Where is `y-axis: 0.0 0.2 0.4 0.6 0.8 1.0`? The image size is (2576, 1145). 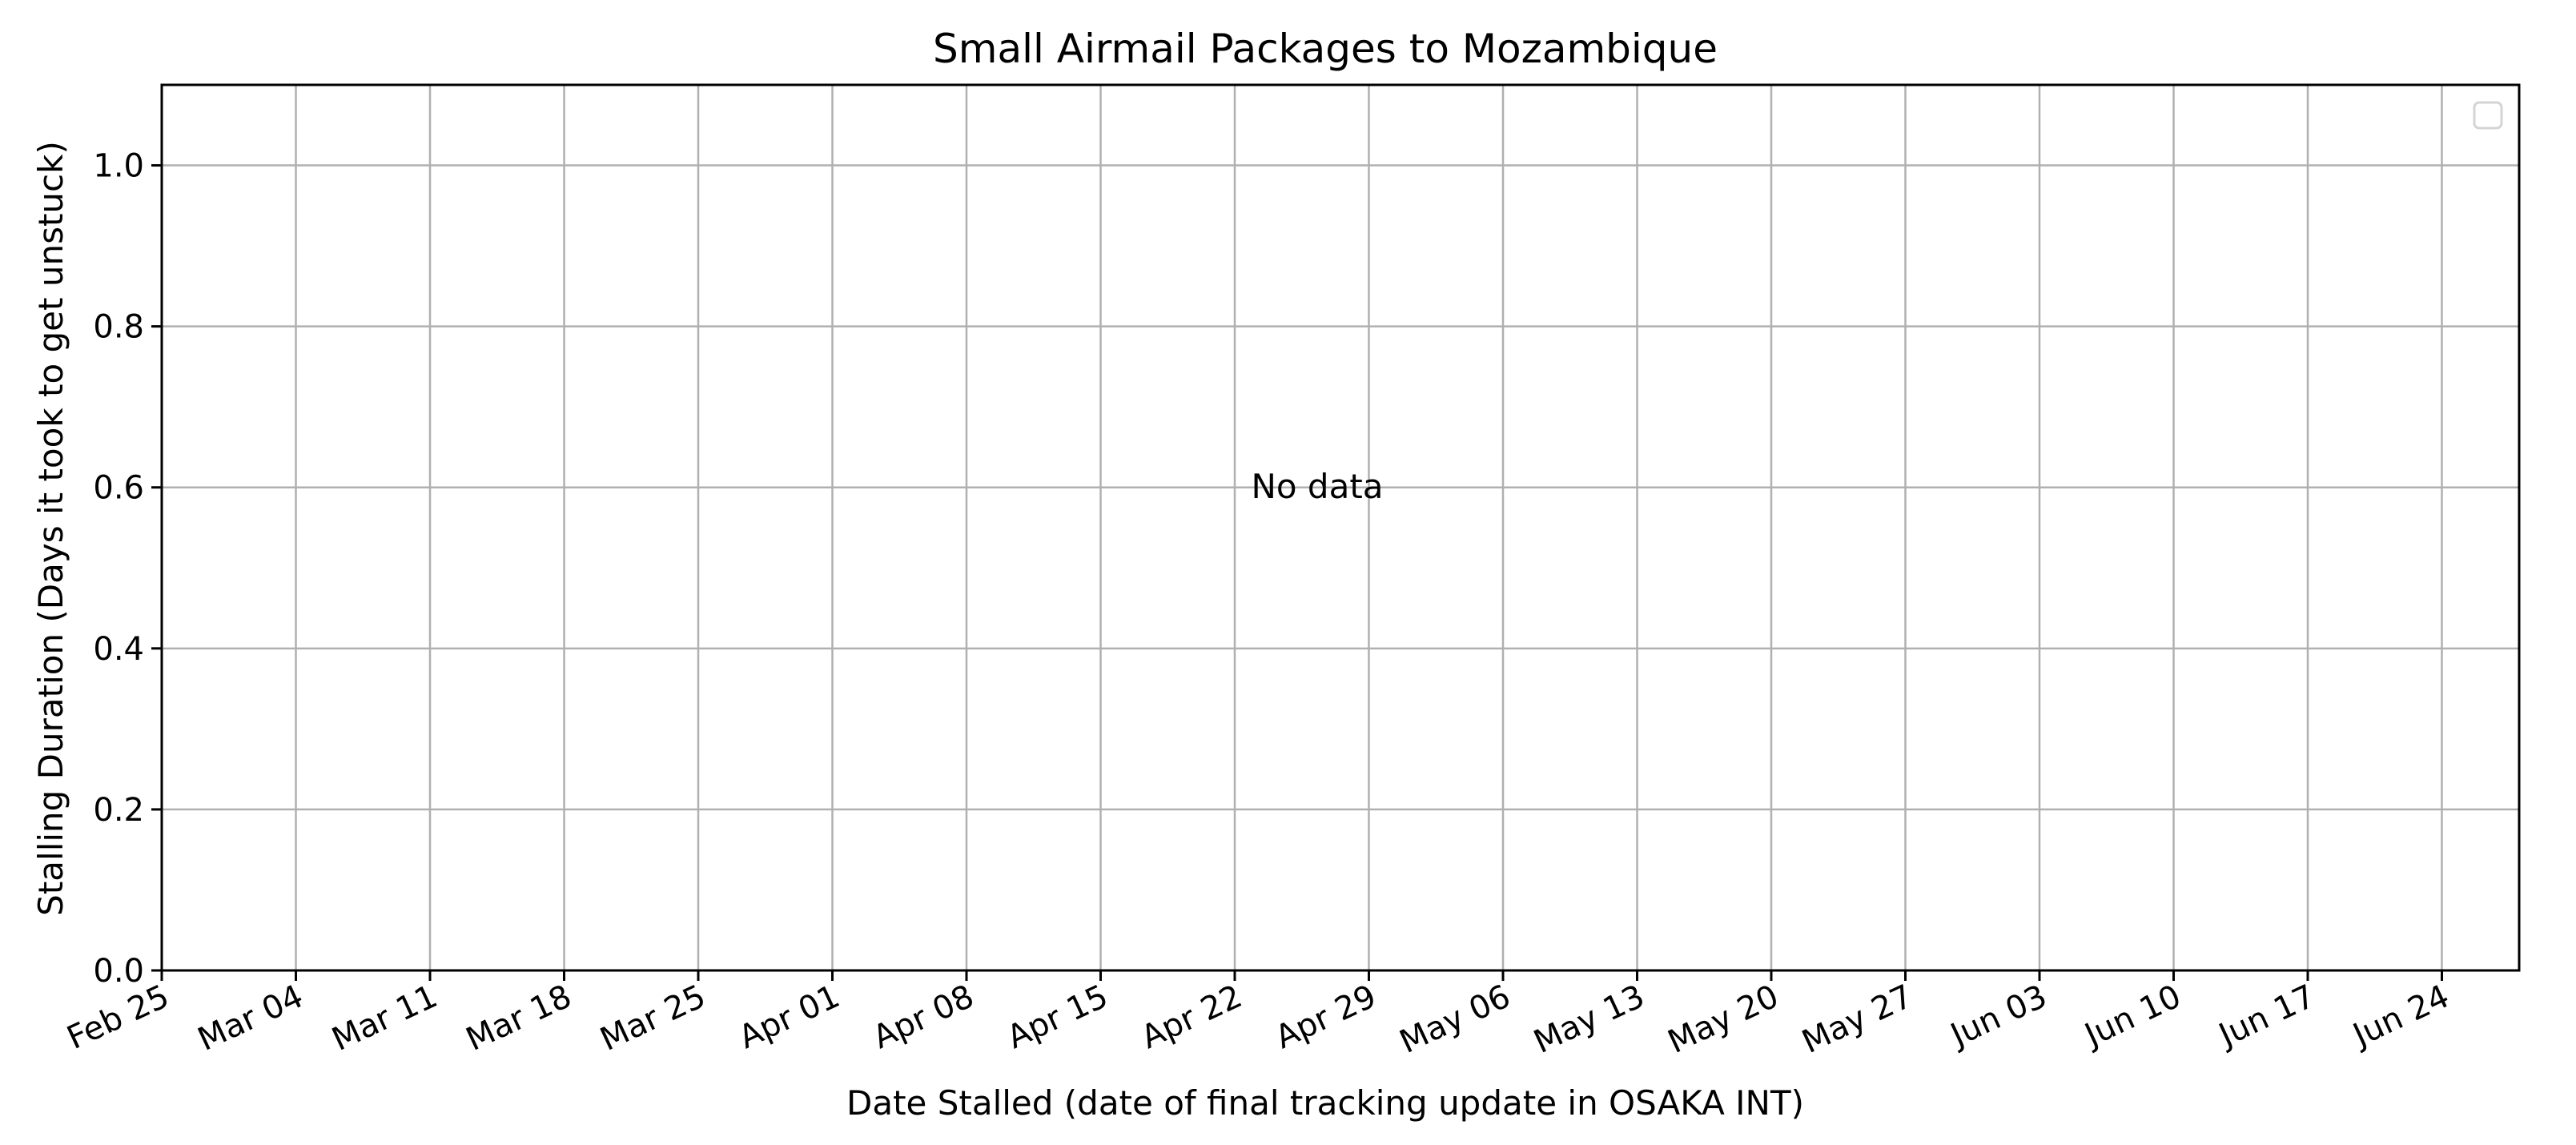
y-axis: 0.0 0.2 0.4 0.6 0.8 1.0 is located at coordinates (127, 569).